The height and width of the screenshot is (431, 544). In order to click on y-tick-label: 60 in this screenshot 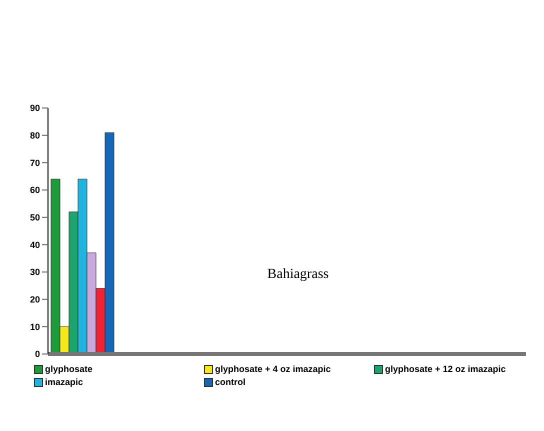, I will do `click(35, 190)`.